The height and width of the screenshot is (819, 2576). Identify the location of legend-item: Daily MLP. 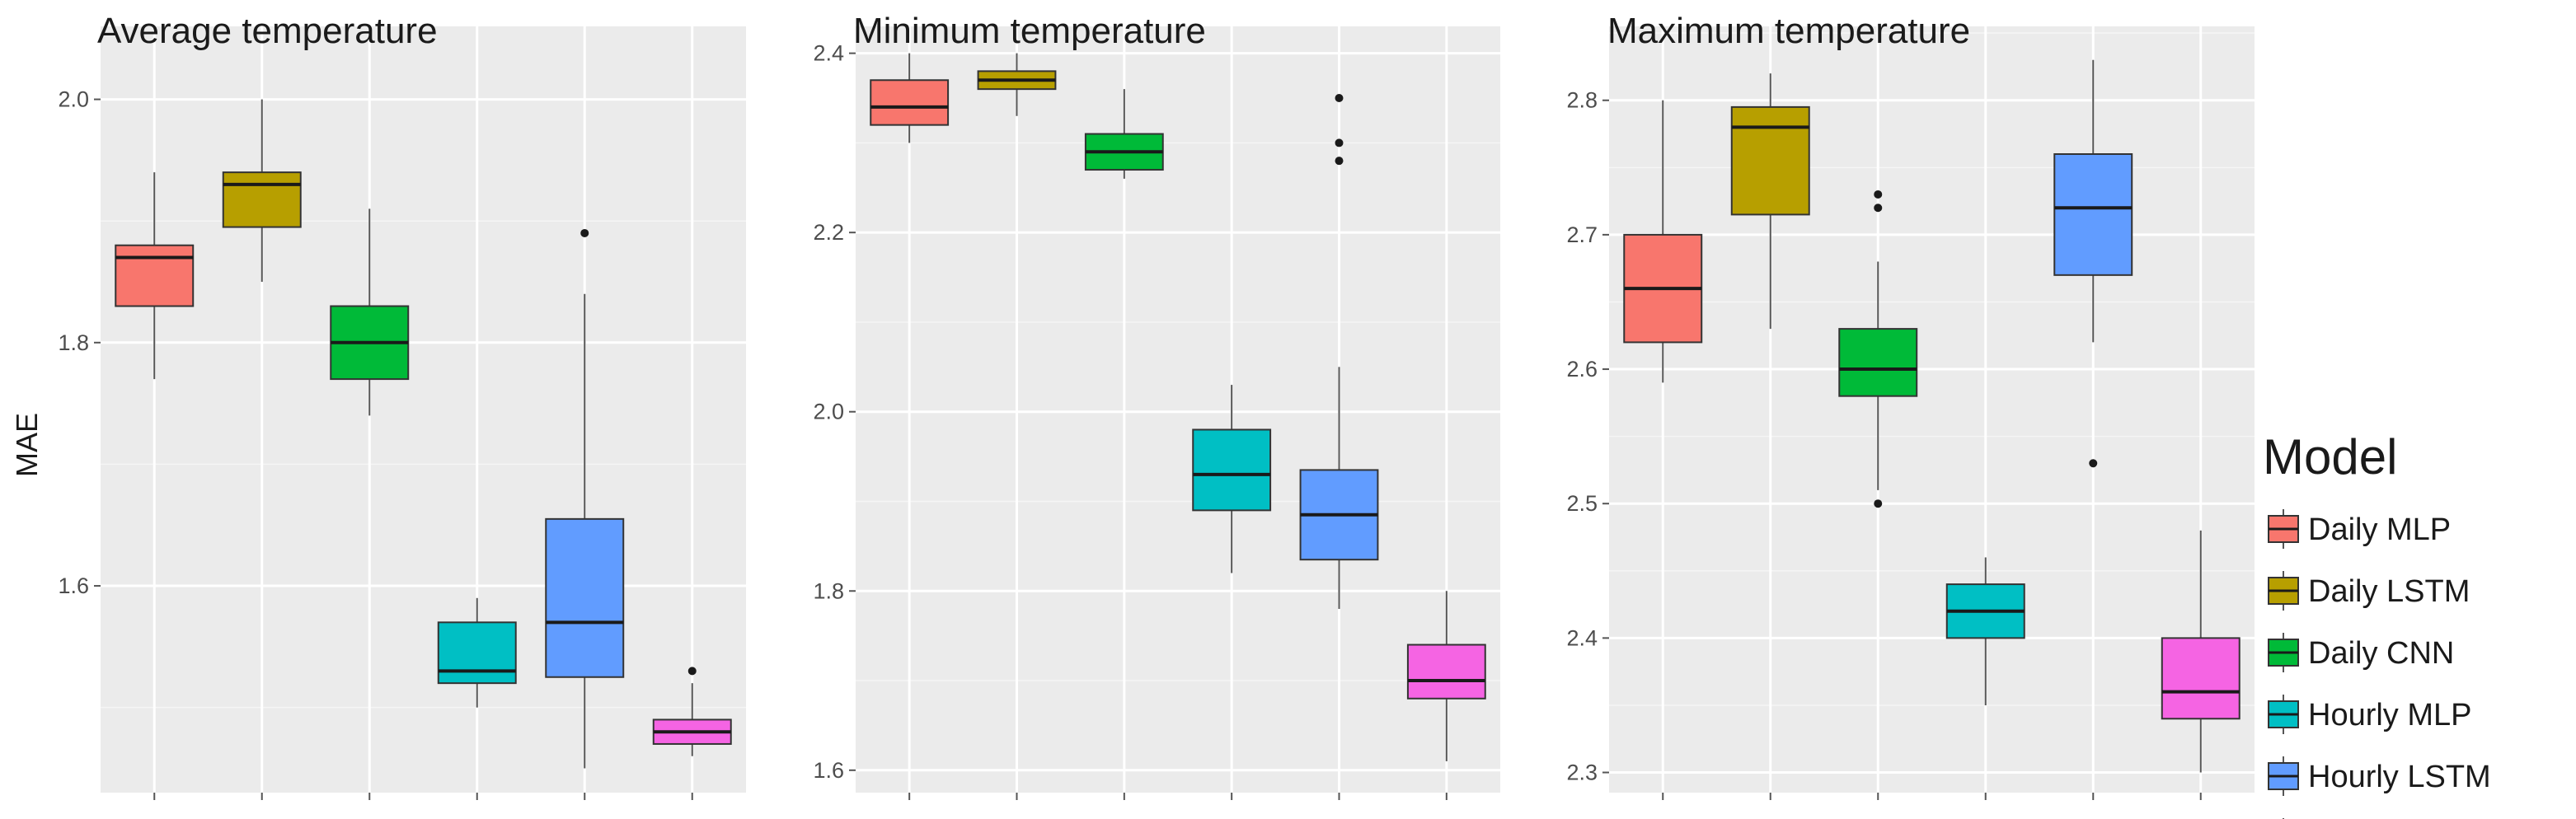
(2359, 529).